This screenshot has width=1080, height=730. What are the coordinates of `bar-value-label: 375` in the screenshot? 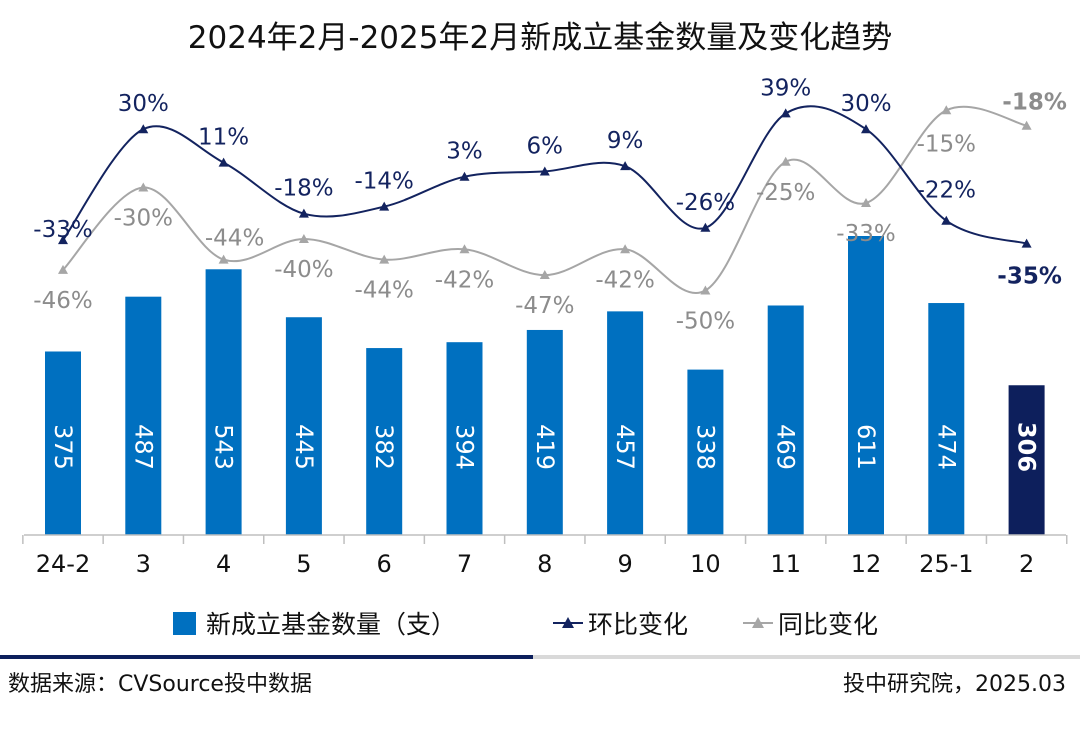 It's located at (63, 447).